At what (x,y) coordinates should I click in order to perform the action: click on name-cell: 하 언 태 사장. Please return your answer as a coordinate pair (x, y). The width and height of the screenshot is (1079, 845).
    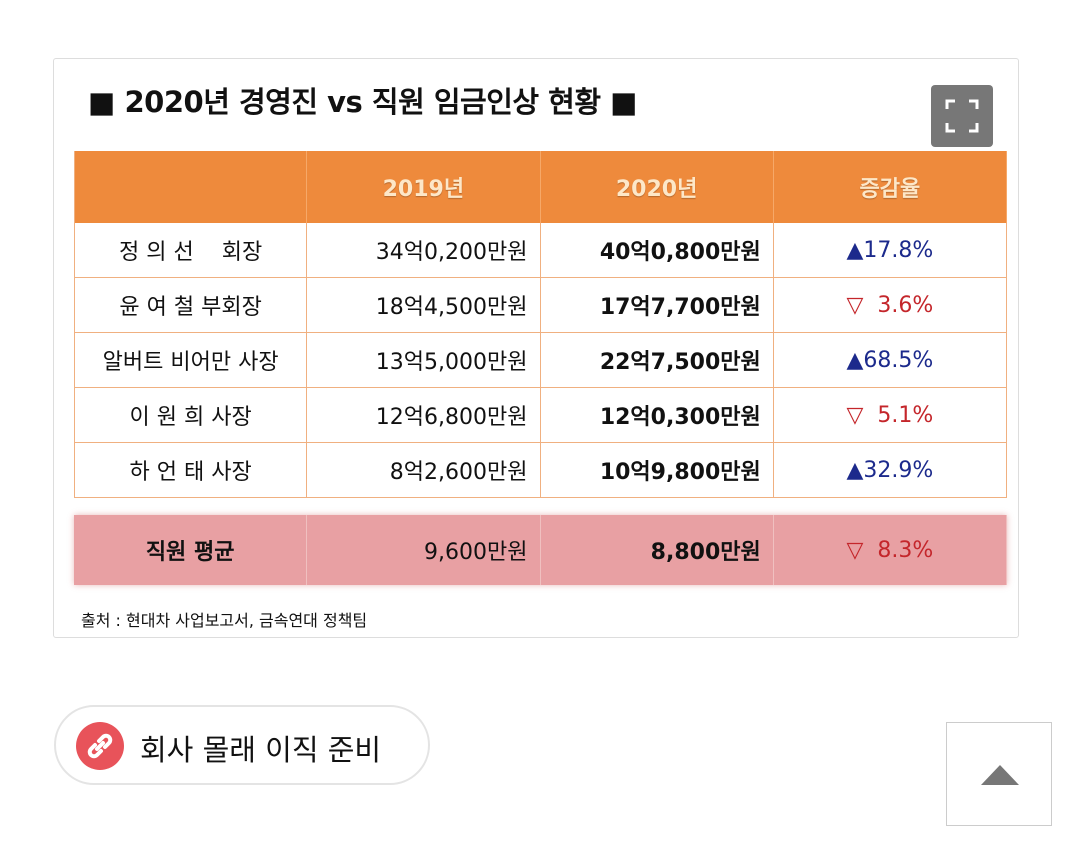
    Looking at the image, I should click on (191, 470).